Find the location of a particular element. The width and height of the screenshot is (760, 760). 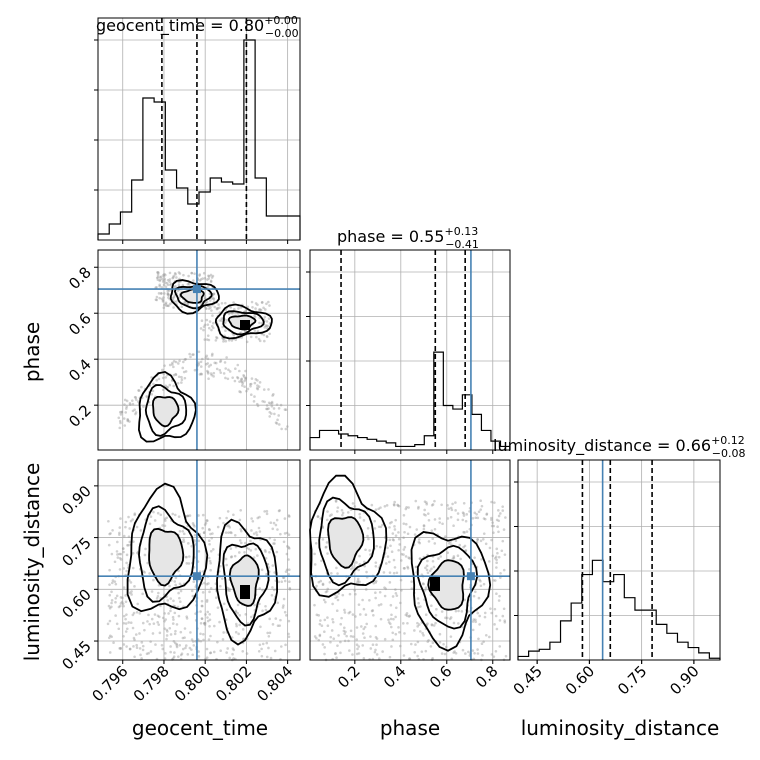

x-tick-label-geocent_time: 0.798 is located at coordinates (151, 683).